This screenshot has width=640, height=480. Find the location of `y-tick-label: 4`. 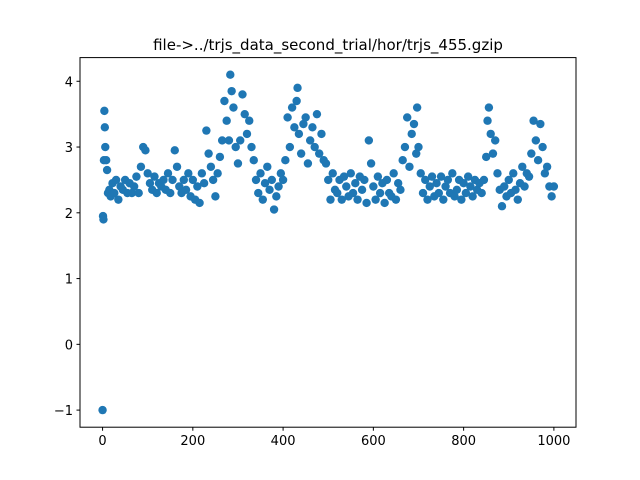

y-tick-label: 4 is located at coordinates (69, 82).